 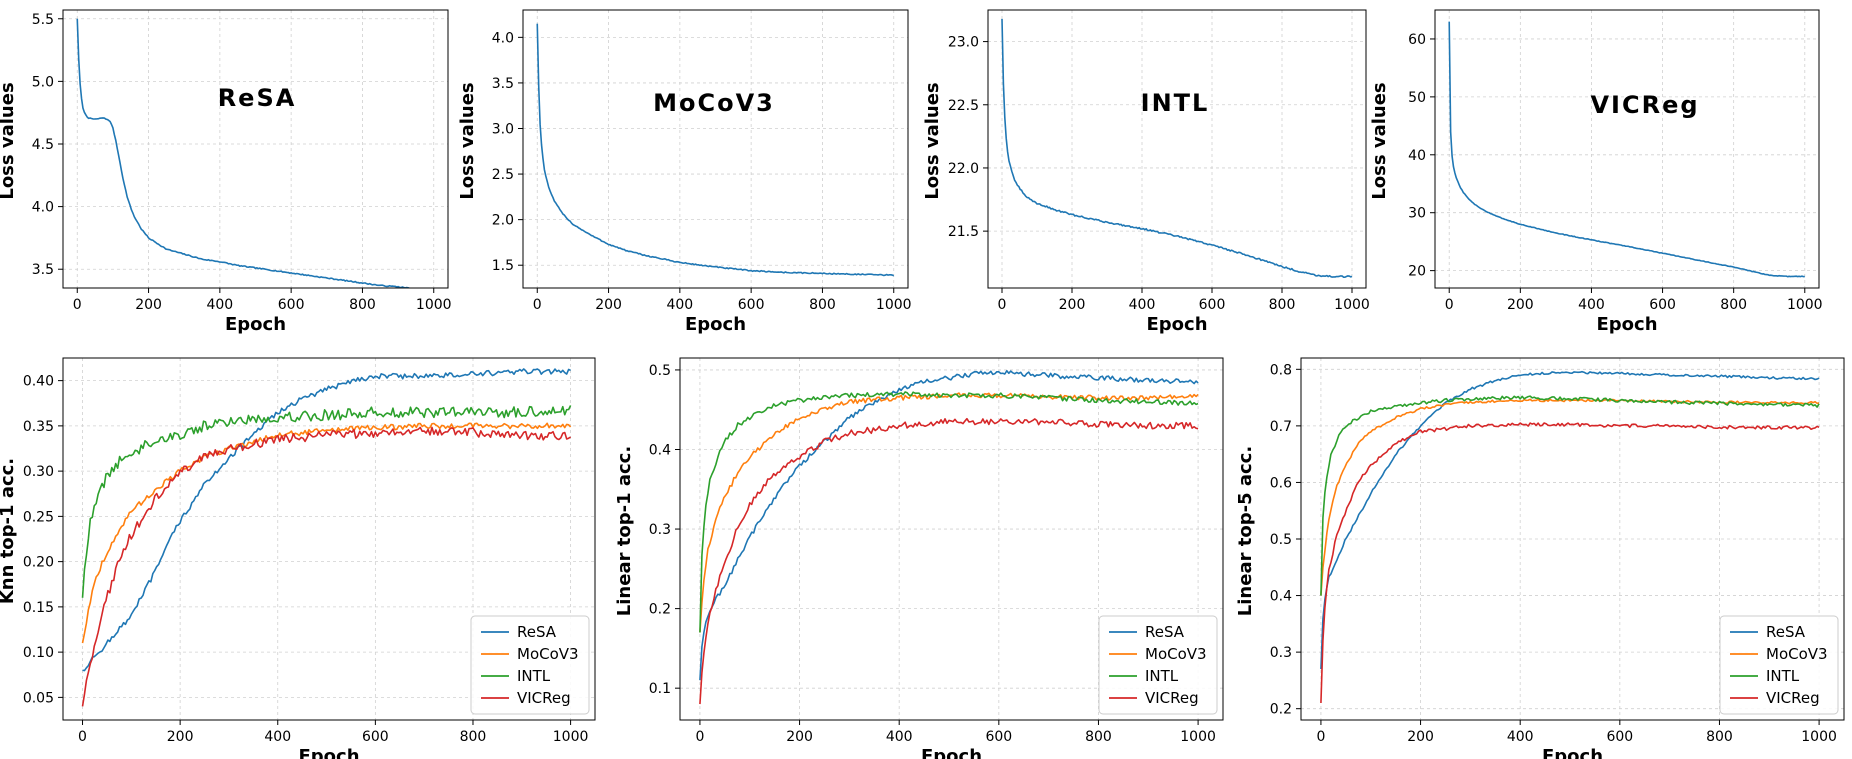 I want to click on panel-label: MoCoV3, so click(x=714, y=103).